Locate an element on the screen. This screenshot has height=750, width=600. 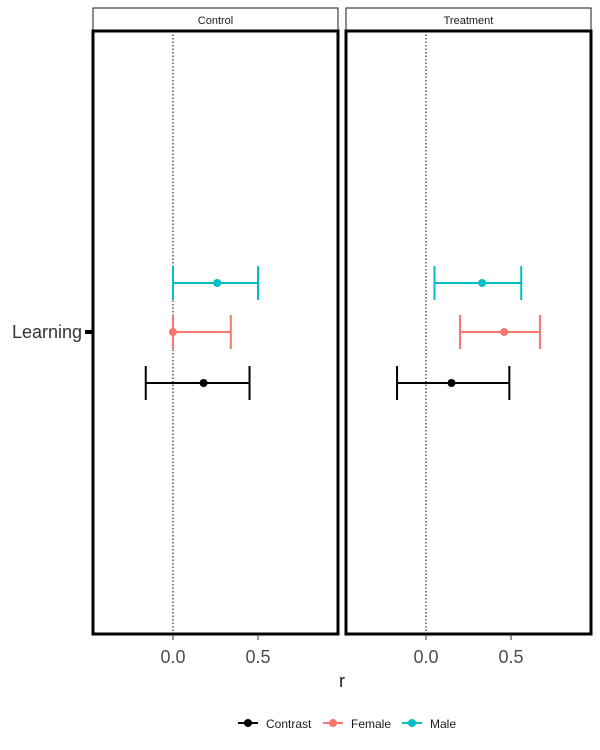
x-tick-label-treatment-1: 0.5 is located at coordinates (511, 657).